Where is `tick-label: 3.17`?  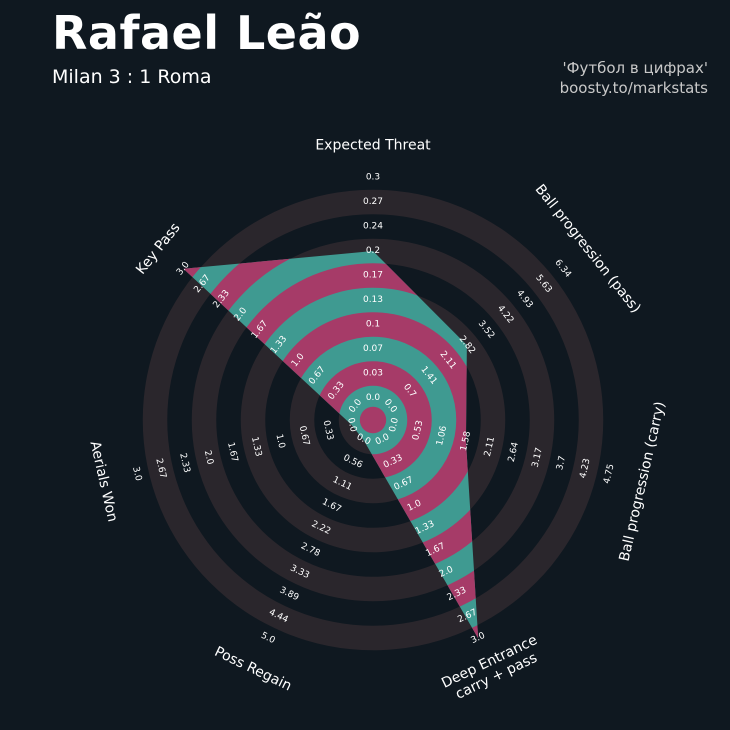 tick-label: 3.17 is located at coordinates (538, 458).